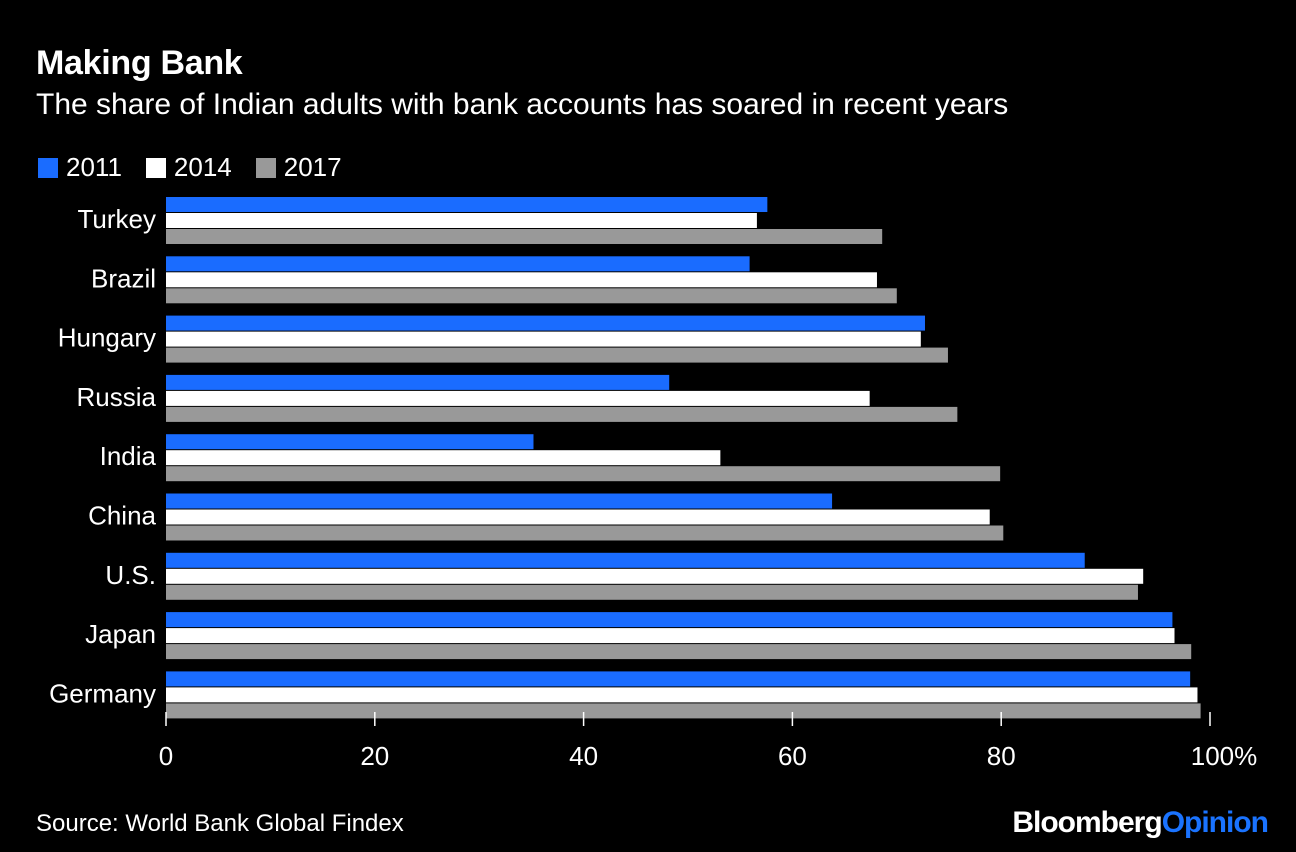 The image size is (1296, 852). What do you see at coordinates (120, 634) in the screenshot?
I see `category-label: Japan` at bounding box center [120, 634].